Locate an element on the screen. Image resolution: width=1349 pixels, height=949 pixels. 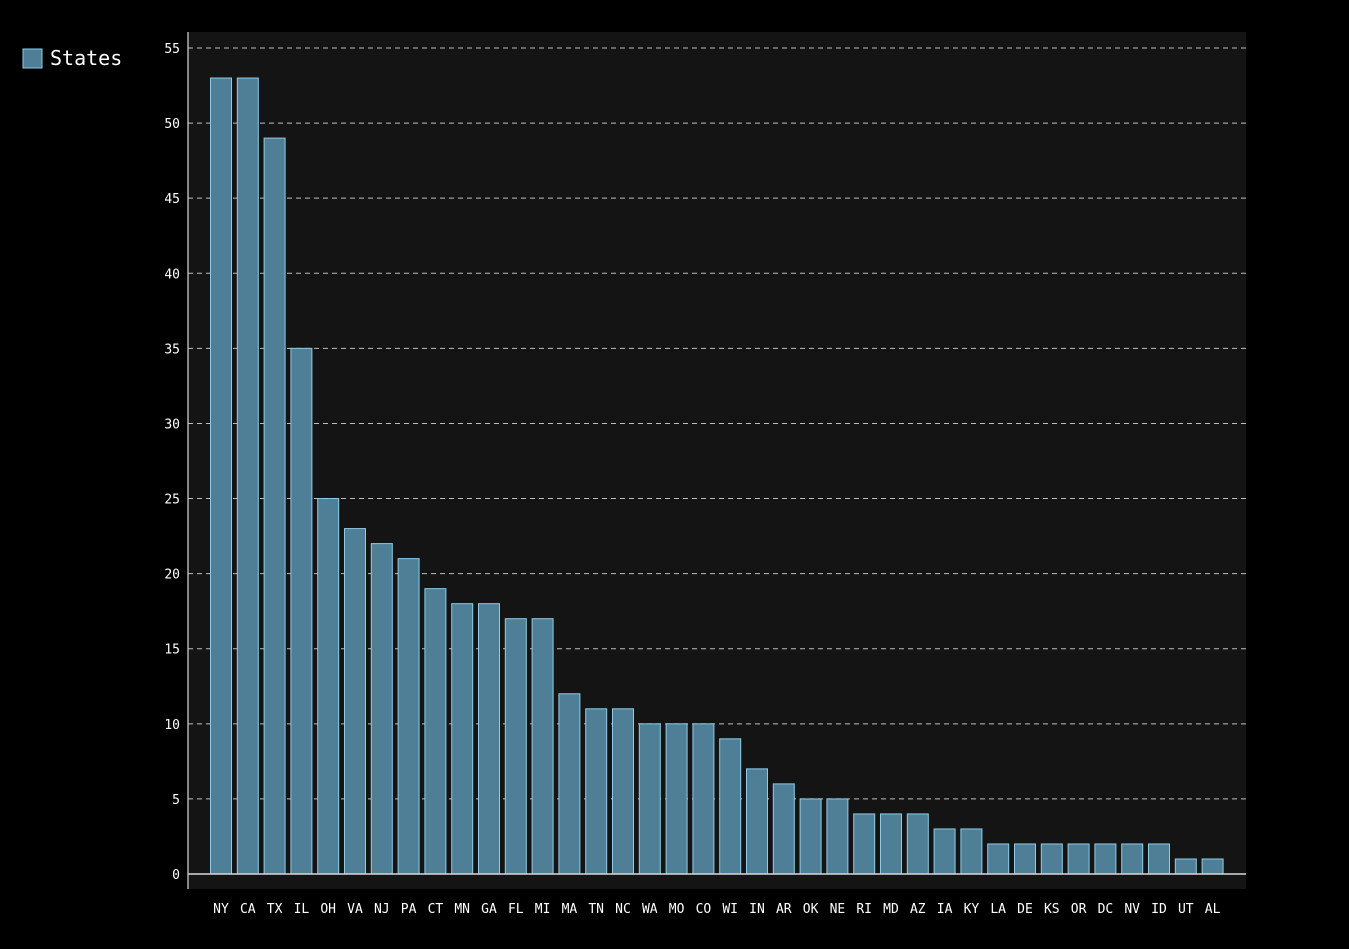
bar-ia is located at coordinates (944, 851).